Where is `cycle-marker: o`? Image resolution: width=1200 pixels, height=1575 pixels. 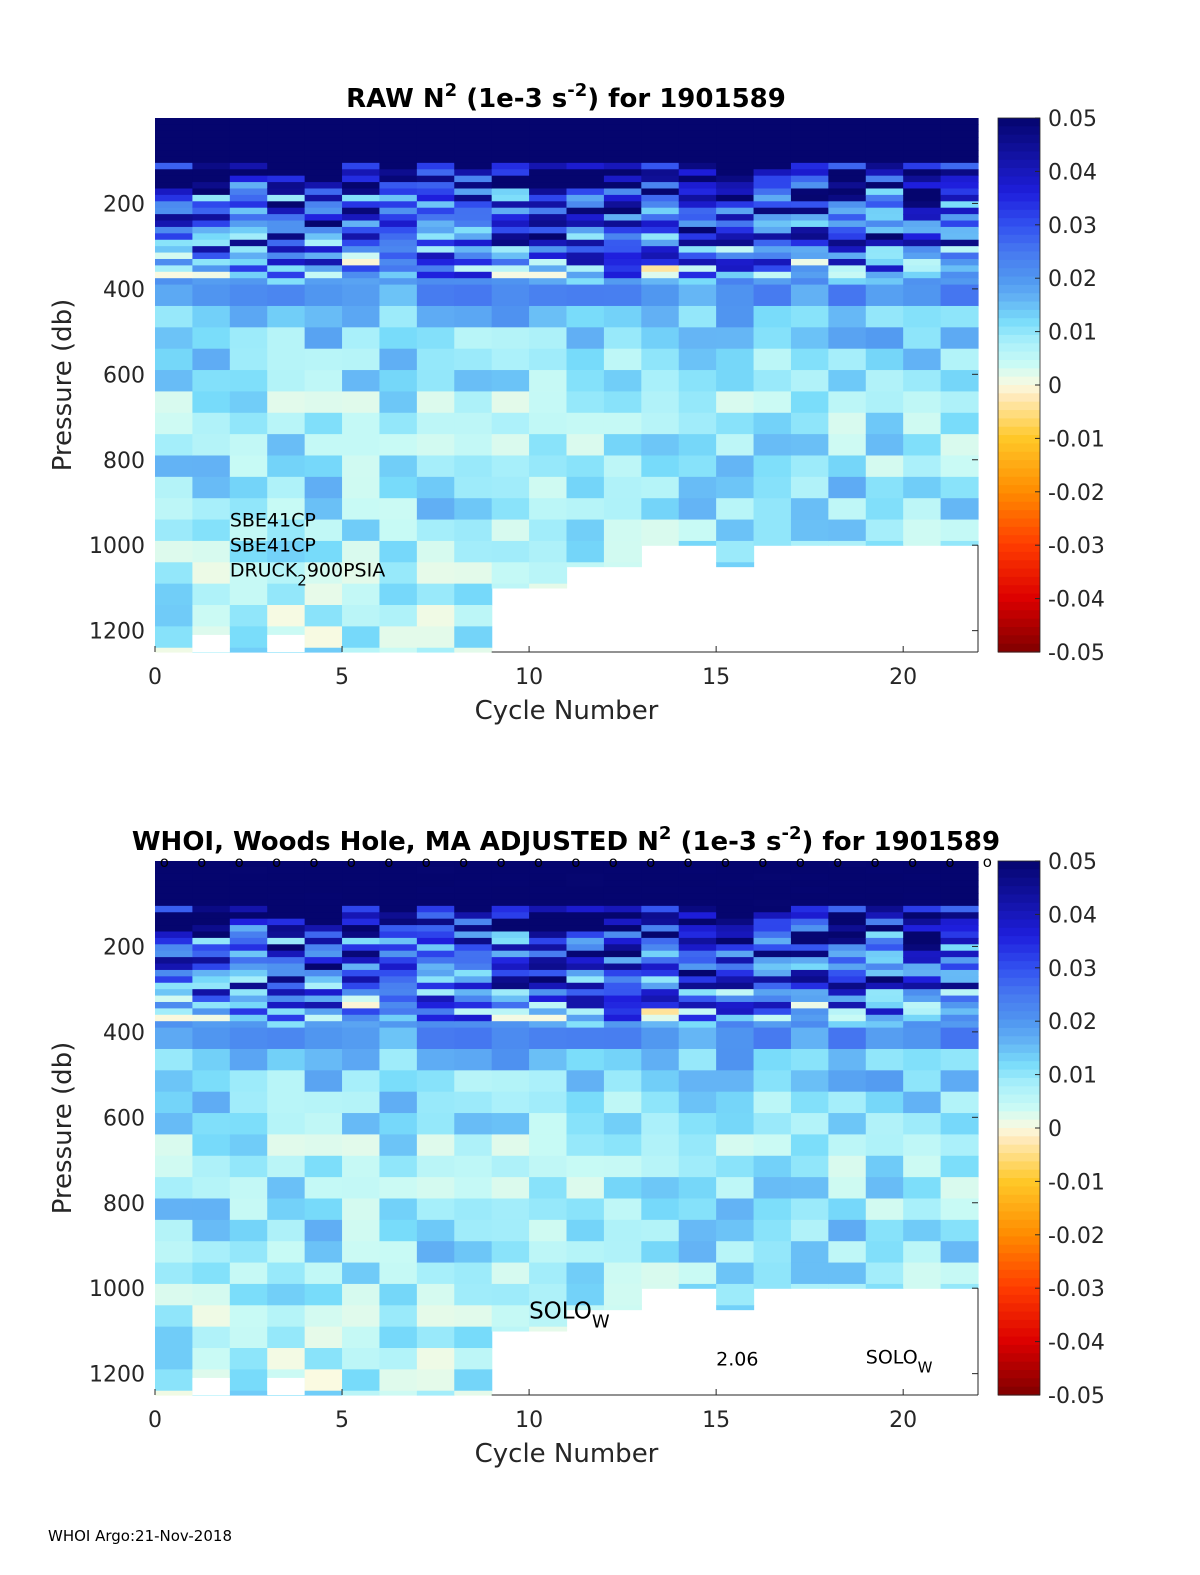 cycle-marker: o is located at coordinates (276, 862).